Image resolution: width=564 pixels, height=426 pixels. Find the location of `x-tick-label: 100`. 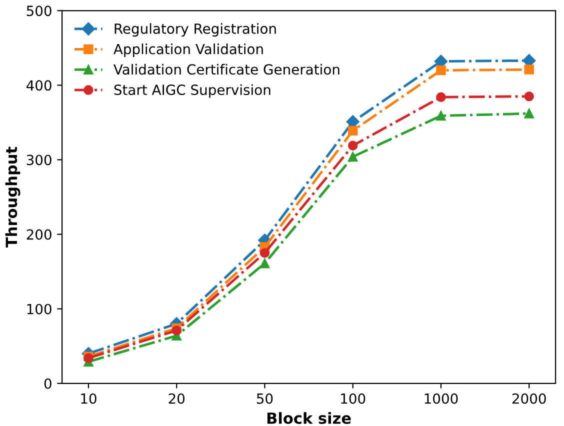

x-tick-label: 100 is located at coordinates (353, 398).